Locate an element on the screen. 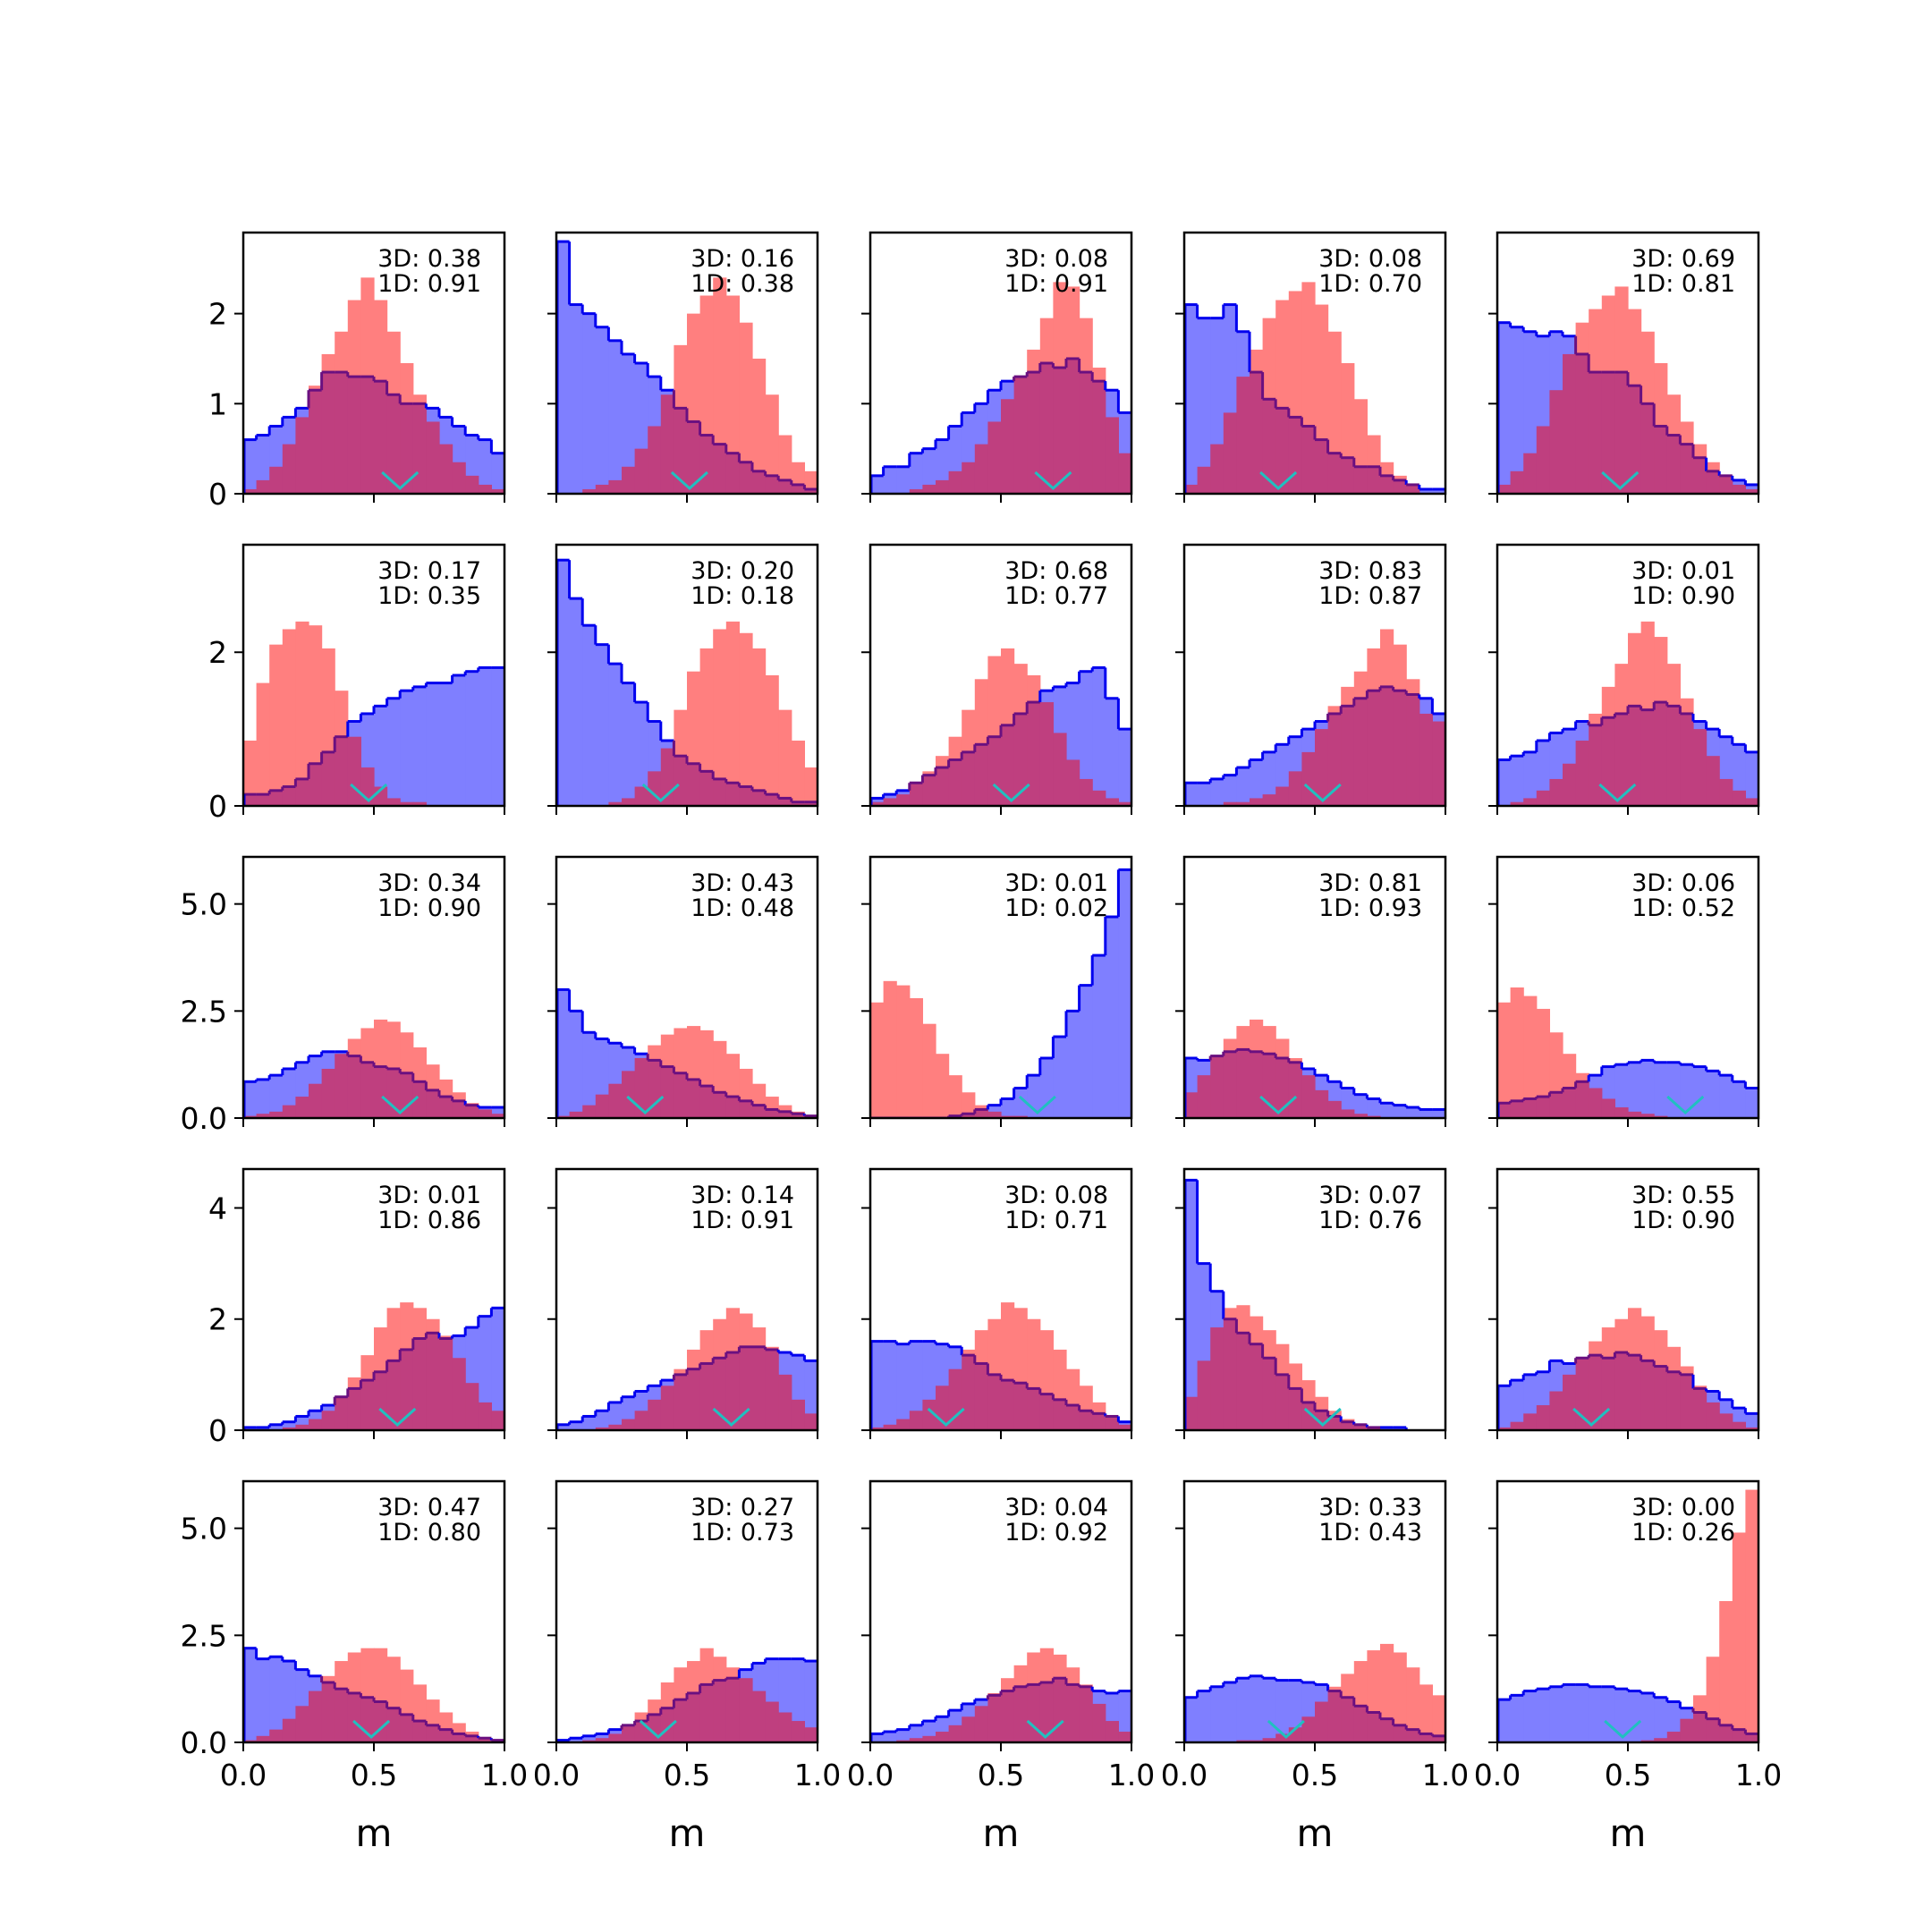 This screenshot has width=1932, height=1932. stat-label-1d: 1D: 0.91 is located at coordinates (1056, 284).